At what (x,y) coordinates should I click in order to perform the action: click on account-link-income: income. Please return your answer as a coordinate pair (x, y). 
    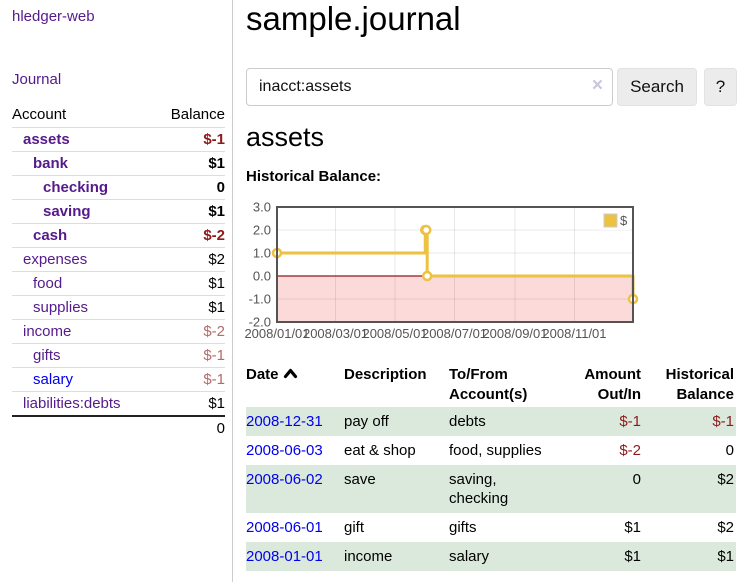
    Looking at the image, I should click on (47, 331).